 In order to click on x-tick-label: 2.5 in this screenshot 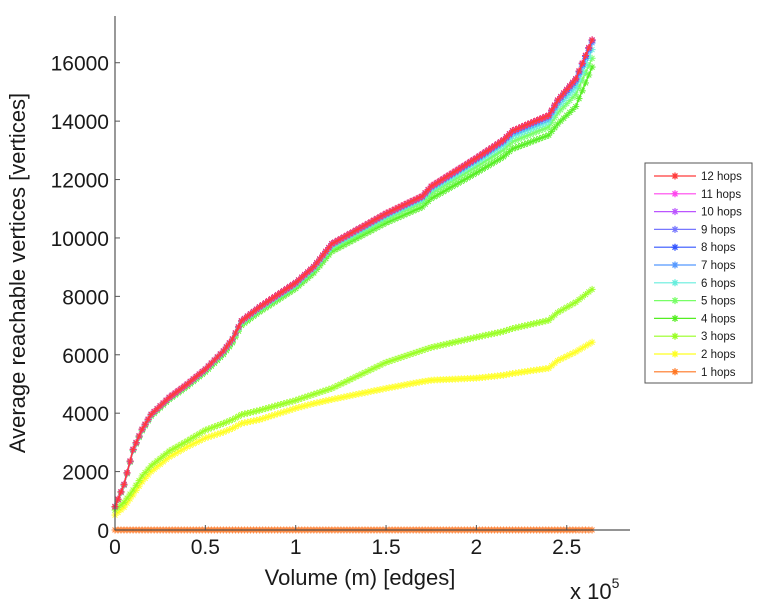, I will do `click(566, 547)`.